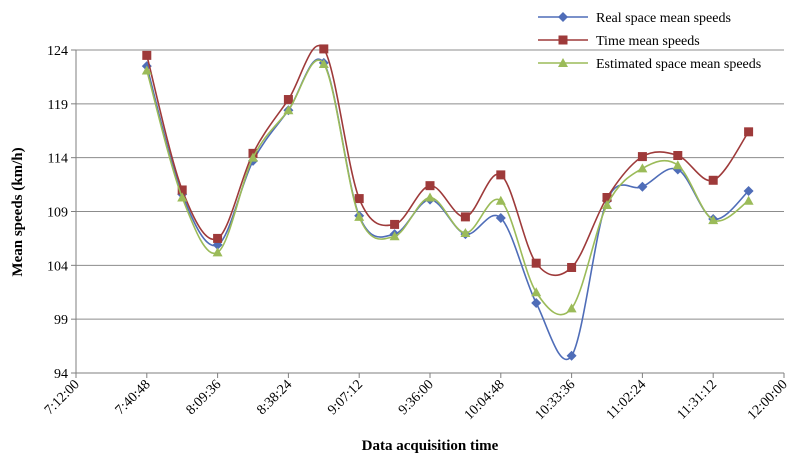 The height and width of the screenshot is (458, 804). What do you see at coordinates (345, 397) in the screenshot?
I see `x-tick-label: 9:07:12` at bounding box center [345, 397].